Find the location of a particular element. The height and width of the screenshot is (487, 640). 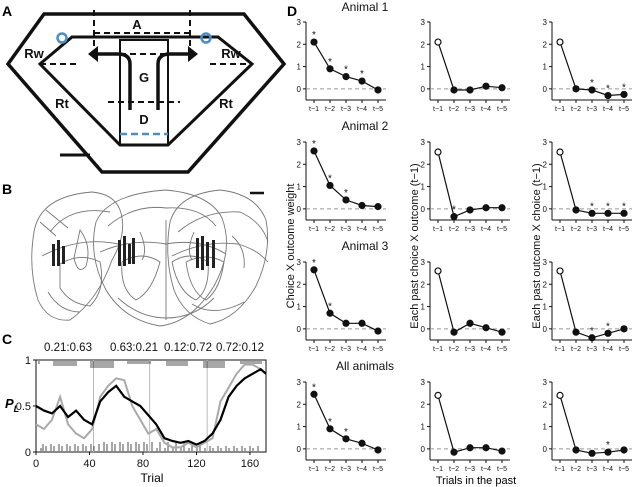

d-cell-r2-c3: 0 1 2 3 t−1 t−2 t−3 t−4 t−5 * * * is located at coordinates (587, 185).